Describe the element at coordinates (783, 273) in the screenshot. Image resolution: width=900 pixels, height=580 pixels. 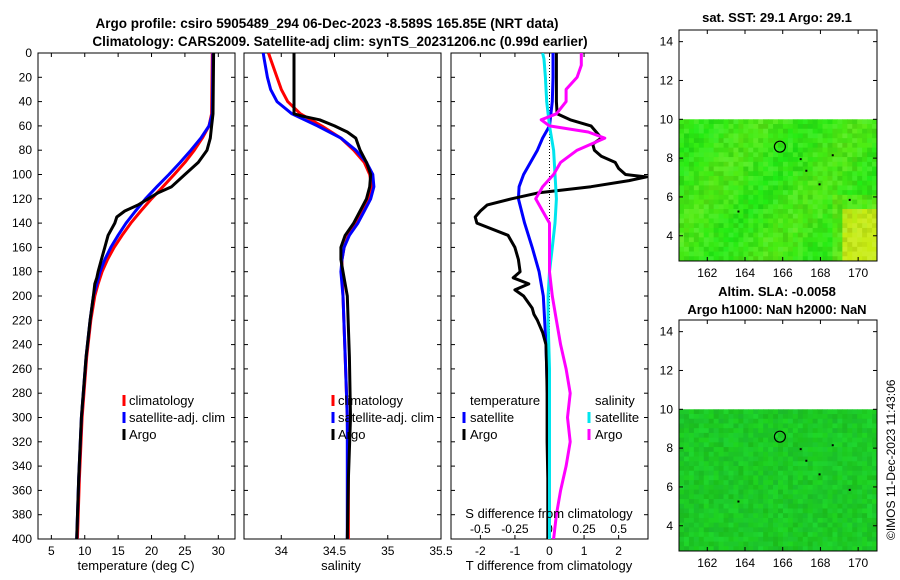
I see `map-x-tick-label: 166` at that location.